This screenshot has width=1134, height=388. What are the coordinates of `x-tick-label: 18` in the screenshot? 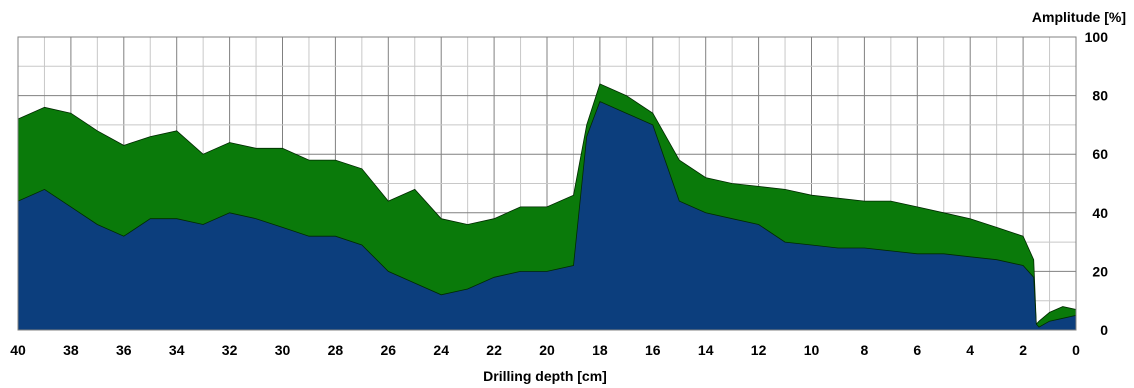 It's located at (600, 350).